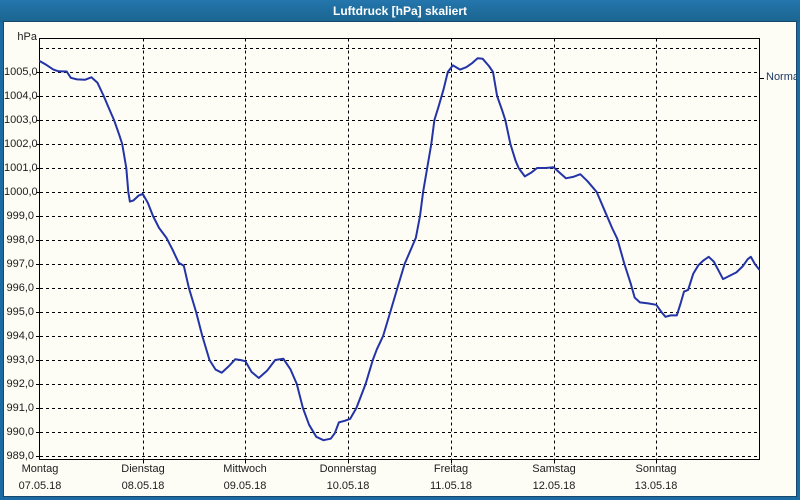 The height and width of the screenshot is (500, 800). What do you see at coordinates (143, 469) in the screenshot?
I see `x-axis-day-label: Dienstag` at bounding box center [143, 469].